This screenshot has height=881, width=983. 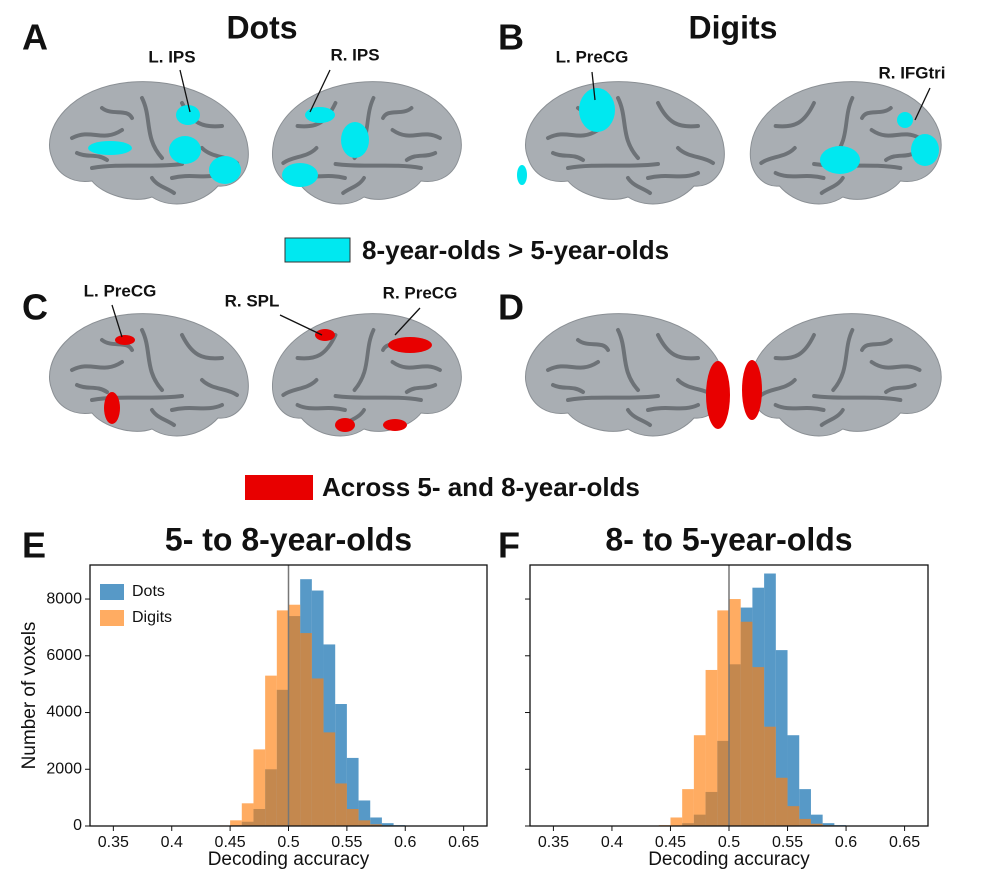 What do you see at coordinates (509, 545) in the screenshot?
I see `panel-label: F` at bounding box center [509, 545].